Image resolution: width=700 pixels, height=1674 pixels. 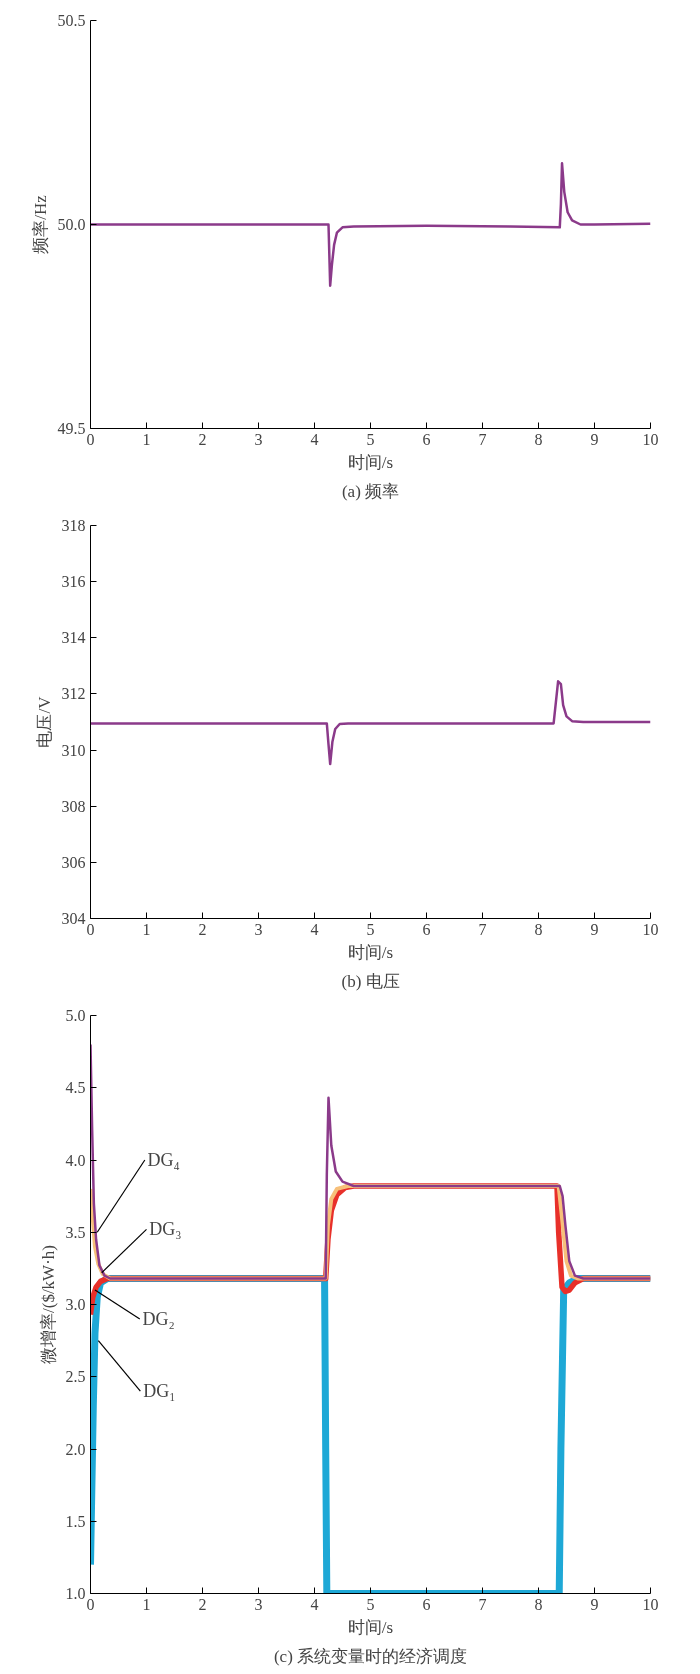 What do you see at coordinates (370, 491) in the screenshot?
I see `text: (a) 频率` at bounding box center [370, 491].